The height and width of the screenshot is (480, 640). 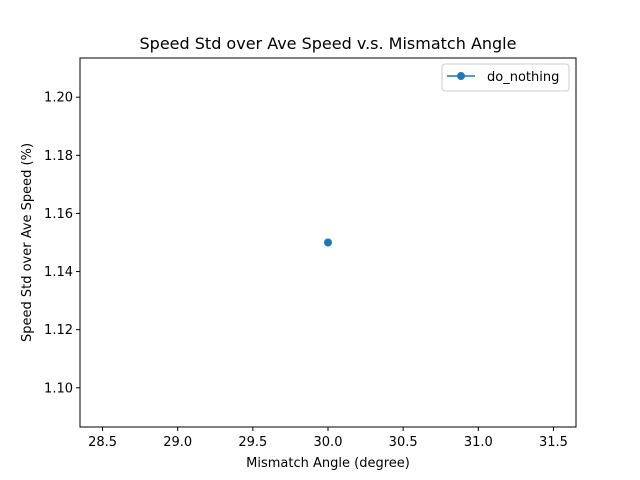 I want to click on y-axis-ticks: 1.10 1.12 1.14 1.16 1.18 1.20, so click(x=62, y=243).